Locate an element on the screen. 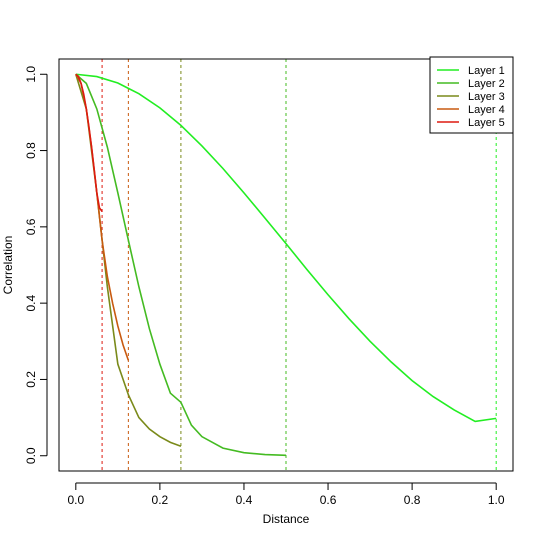 The image size is (540, 540). x-tick-label: 0.4 is located at coordinates (244, 500).